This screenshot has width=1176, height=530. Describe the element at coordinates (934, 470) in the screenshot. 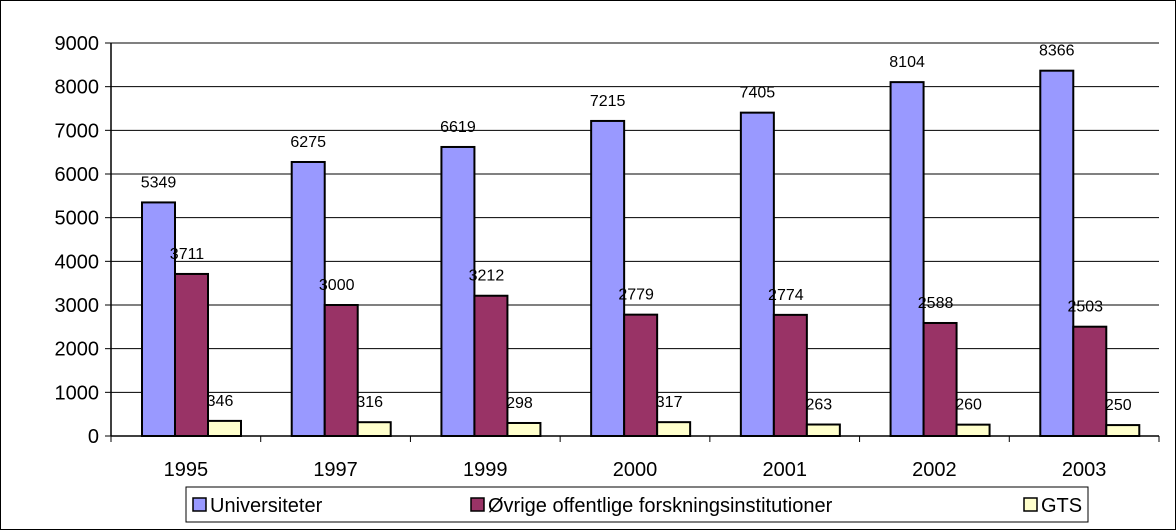

I see `x-tick-label: 2002` at that location.